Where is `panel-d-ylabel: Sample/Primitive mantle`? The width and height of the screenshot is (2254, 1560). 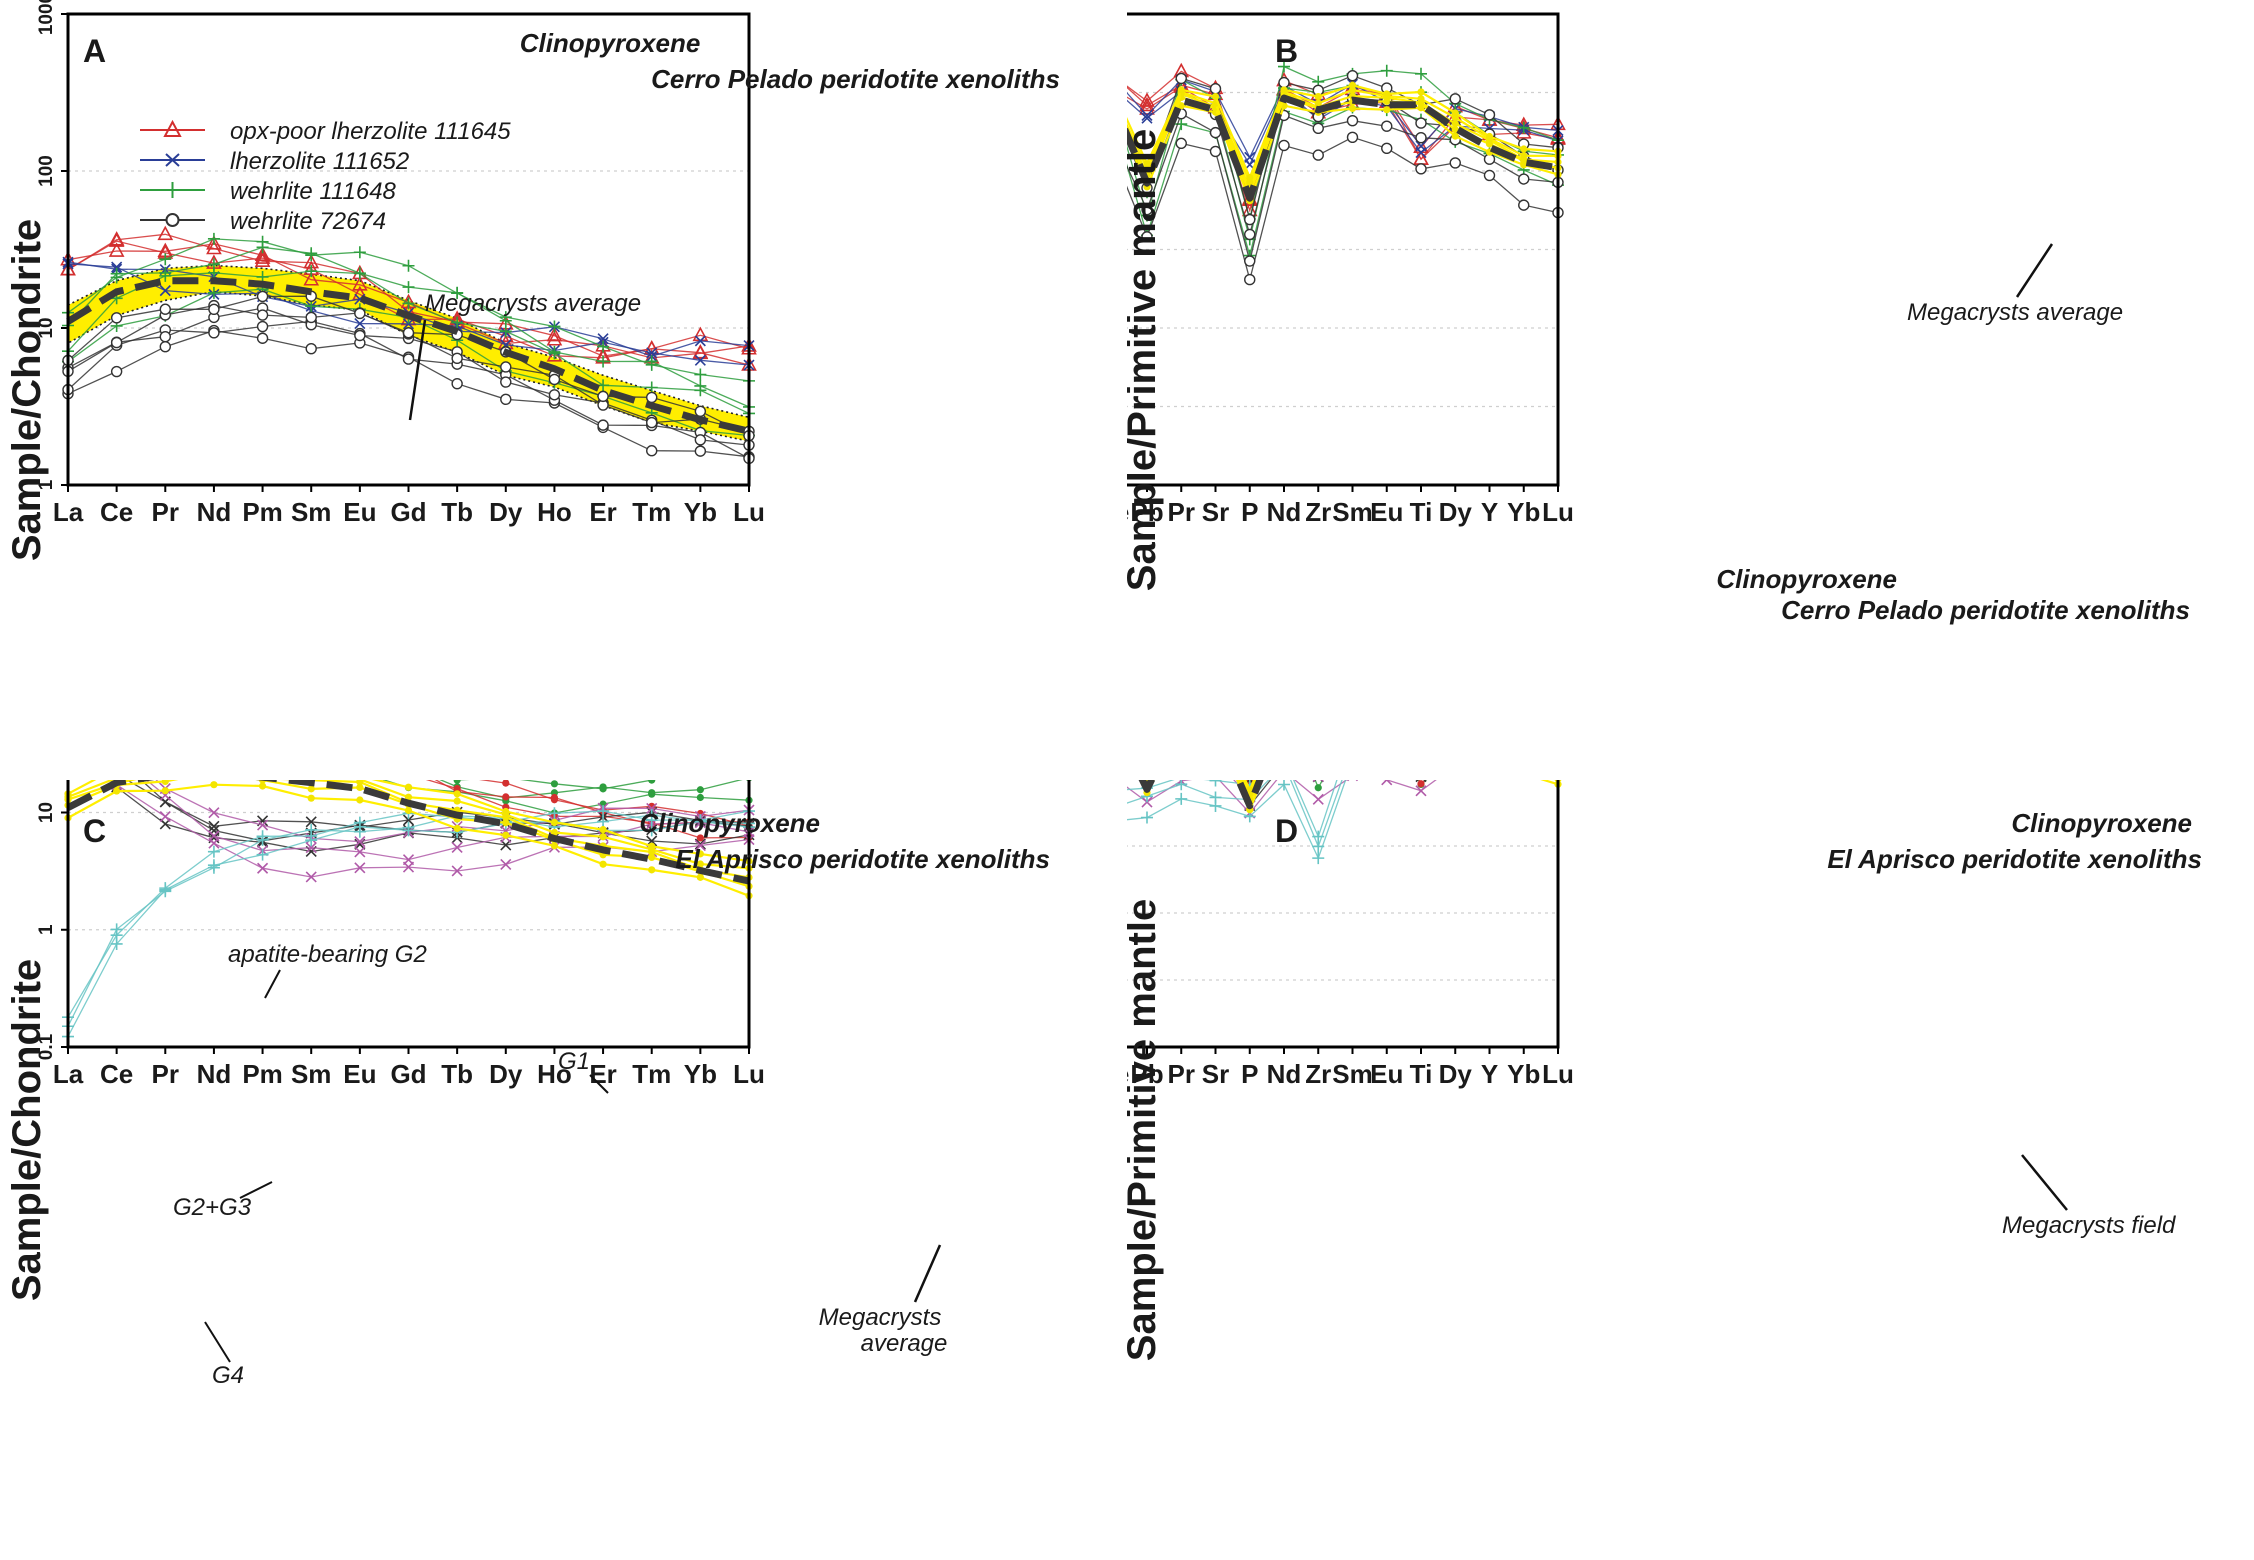 panel-d-ylabel: Sample/Primitive mantle is located at coordinates (1145, 1130).